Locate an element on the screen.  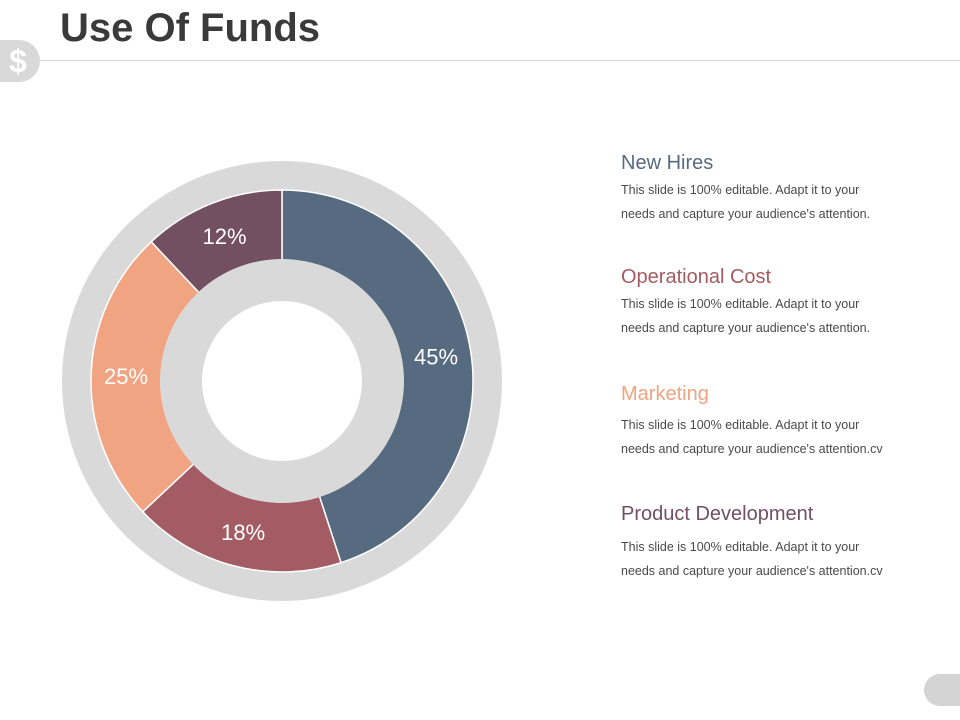
donut-hole is located at coordinates (282, 381).